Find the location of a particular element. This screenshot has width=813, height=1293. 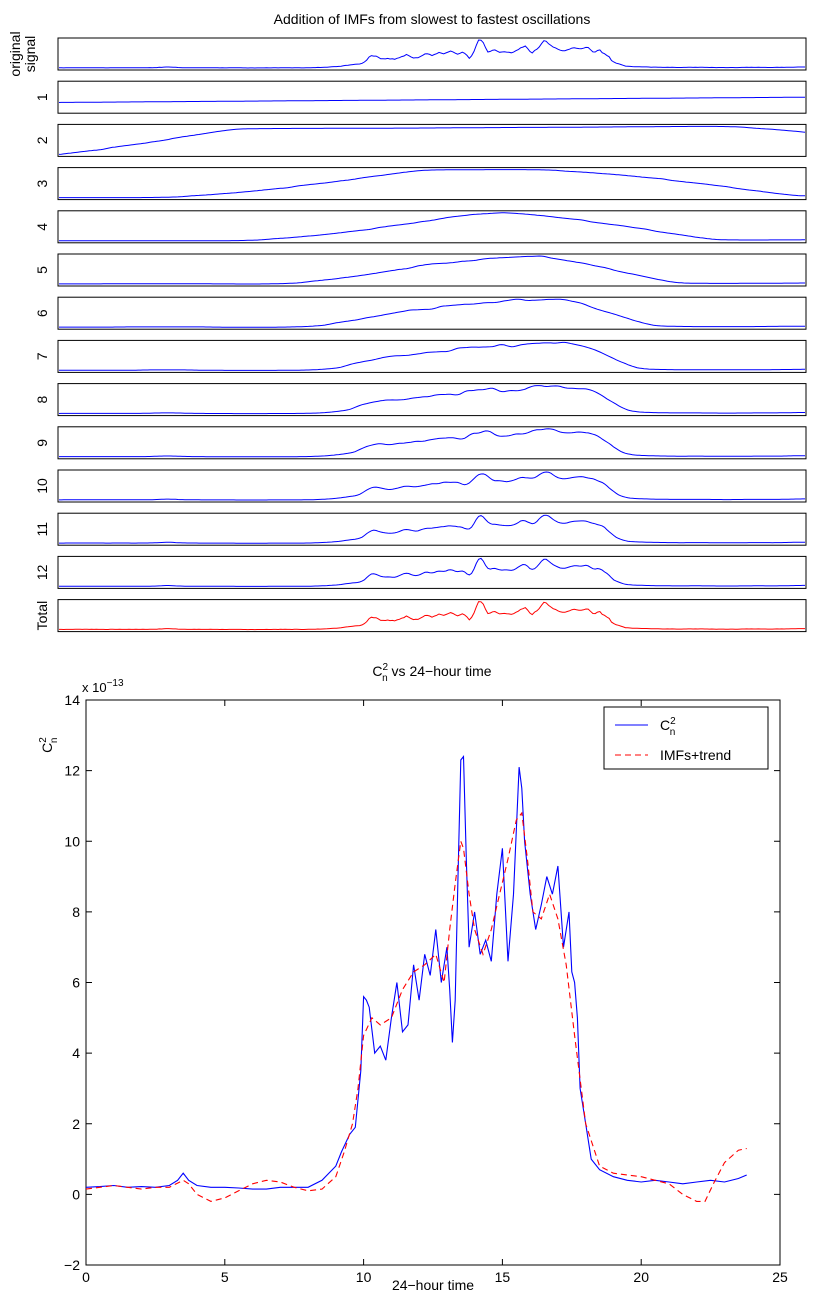

imf-panel-13: Total is located at coordinates (420, 616).